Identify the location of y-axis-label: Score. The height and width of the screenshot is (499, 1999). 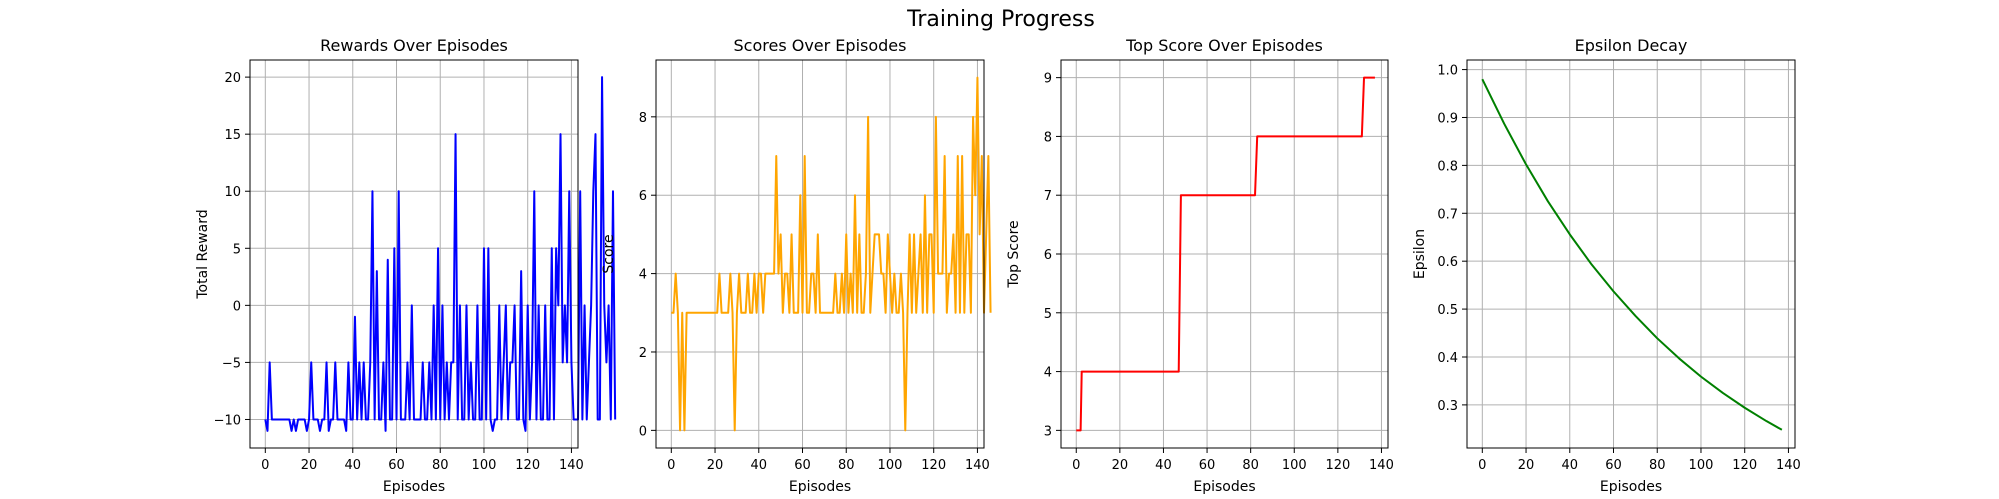
(609, 253).